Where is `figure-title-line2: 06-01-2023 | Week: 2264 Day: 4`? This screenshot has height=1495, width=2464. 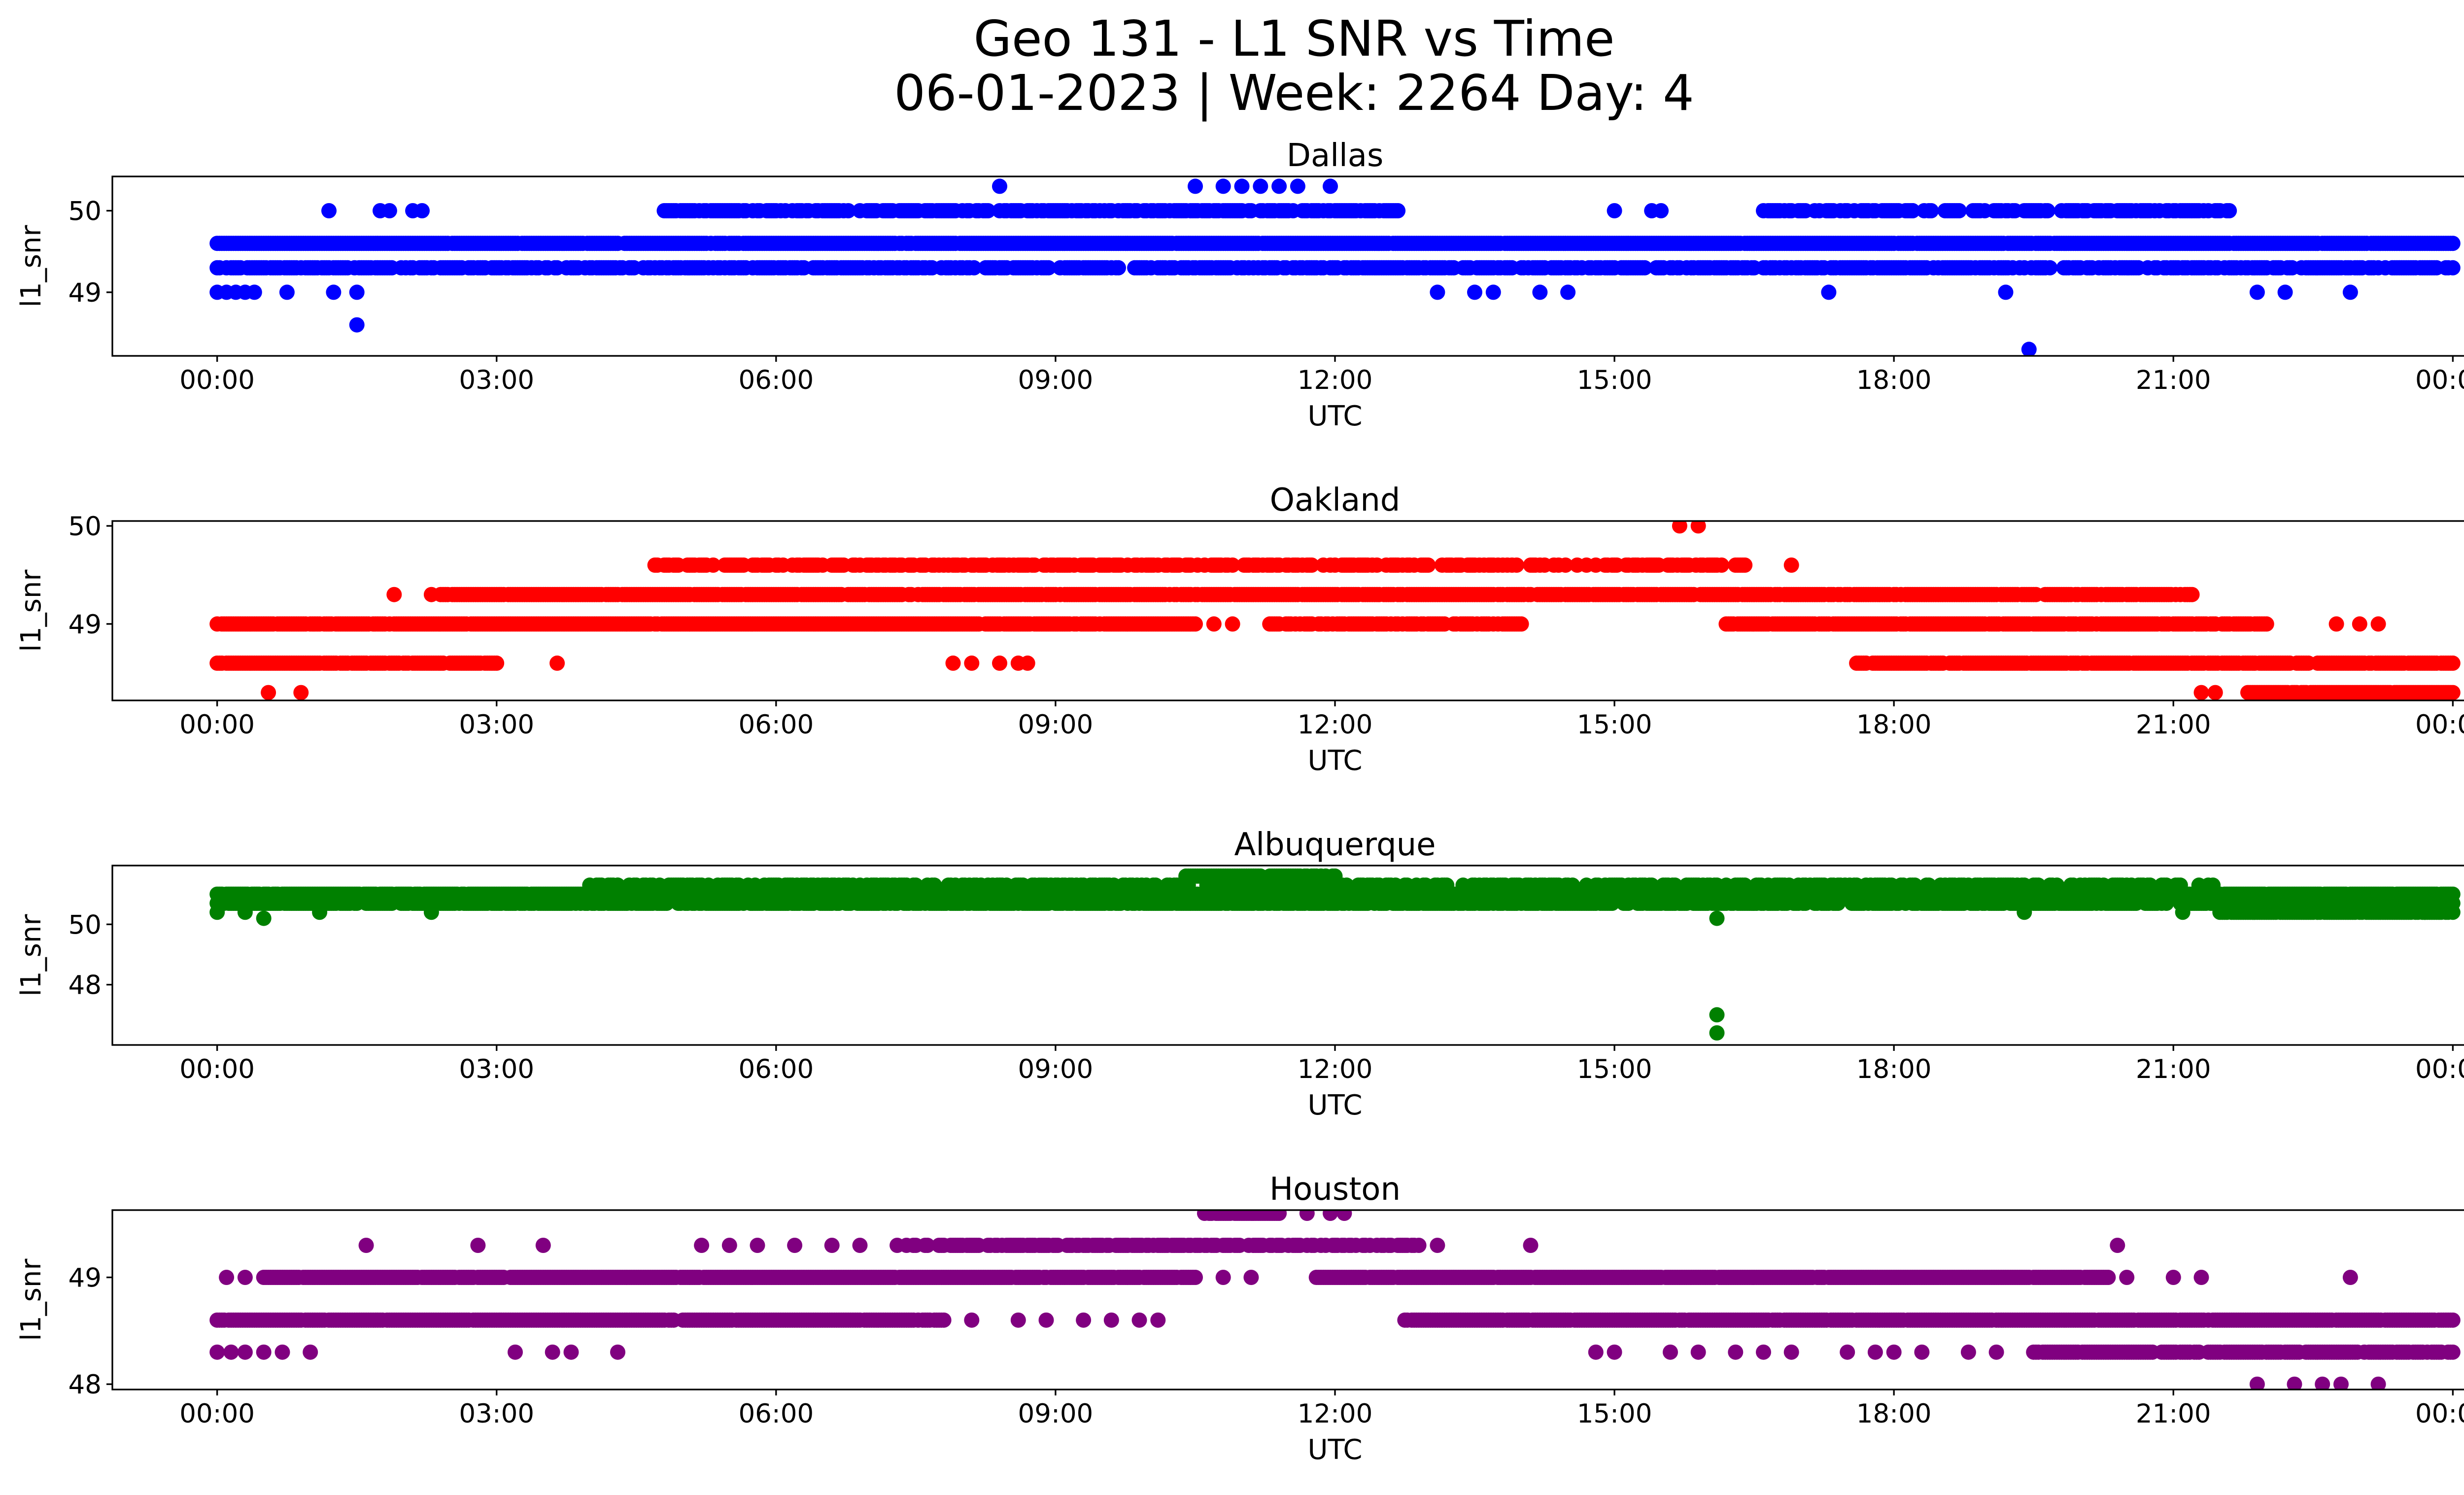 figure-title-line2: 06-01-2023 | Week: 2264 Day: 4 is located at coordinates (1294, 93).